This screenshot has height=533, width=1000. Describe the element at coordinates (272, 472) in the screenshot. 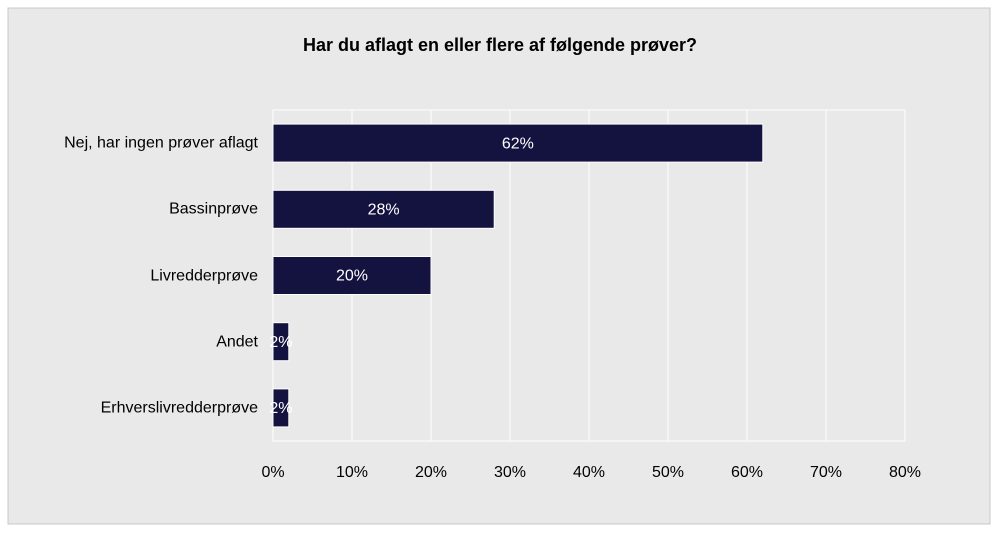

I see `x-tick-label: 0%` at that location.